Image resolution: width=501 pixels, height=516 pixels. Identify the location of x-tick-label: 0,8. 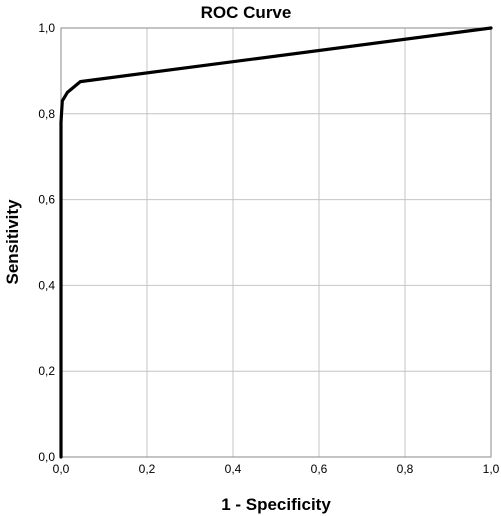
(405, 469).